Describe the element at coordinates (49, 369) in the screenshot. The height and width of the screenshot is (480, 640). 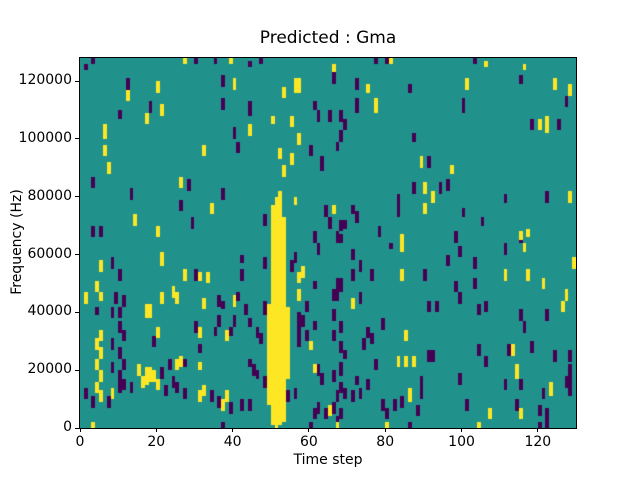
I see `y-tick-label: 20000` at that location.